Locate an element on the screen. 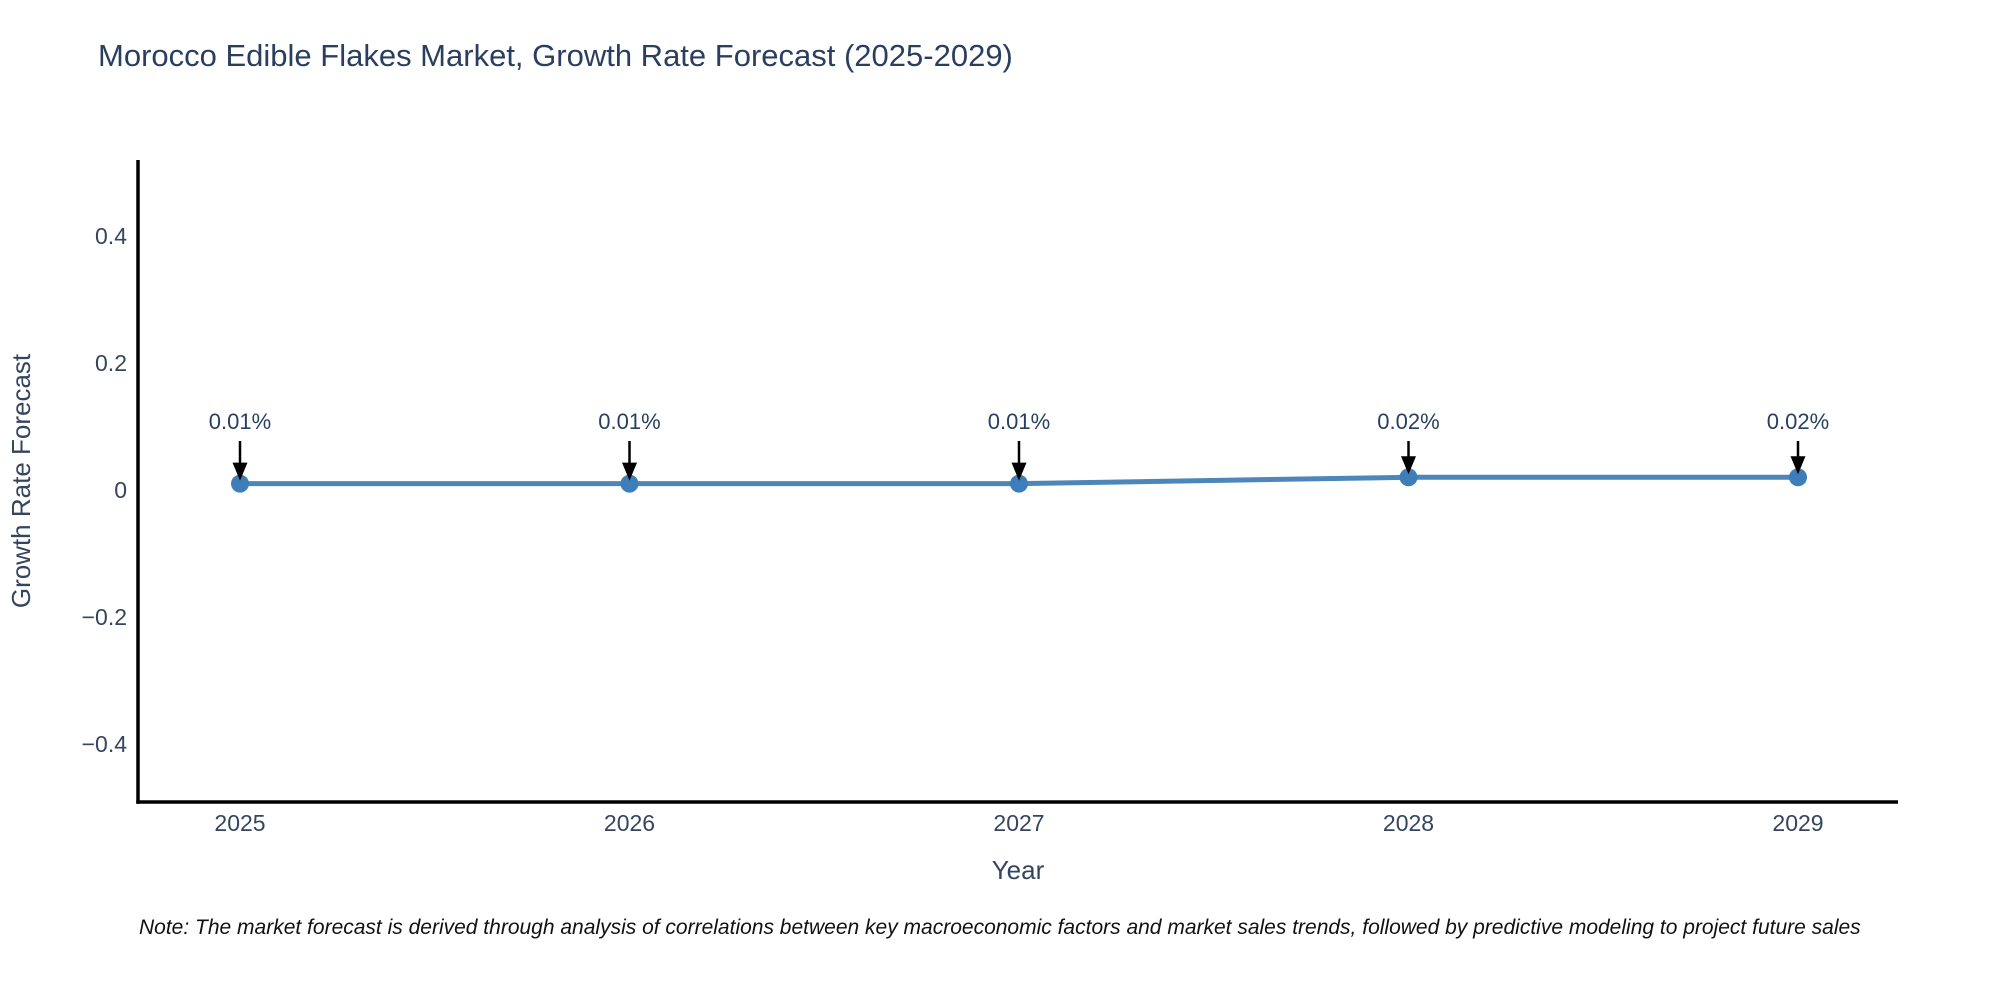 This screenshot has height=1000, width=2000. y-tick-label: 0 is located at coordinates (120, 490).